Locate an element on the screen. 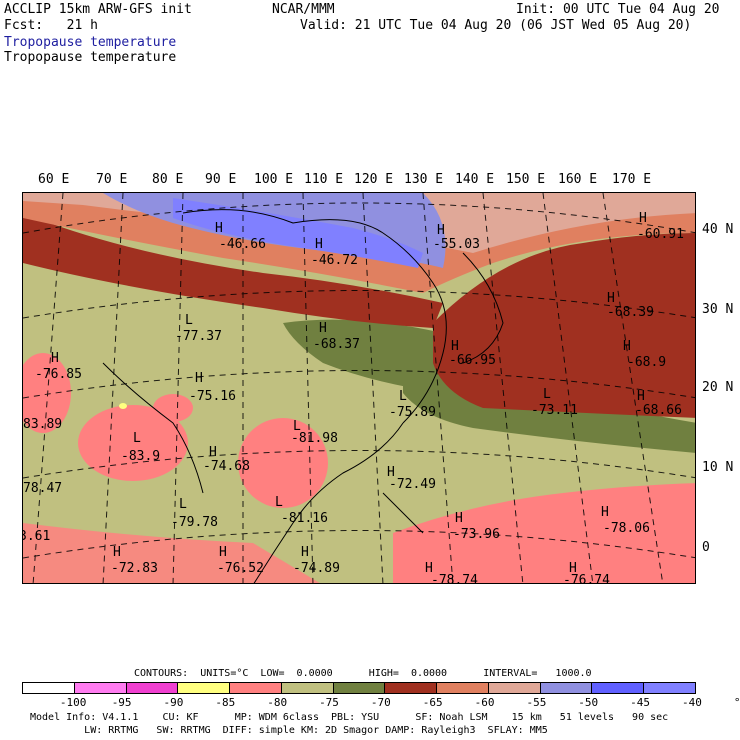 Image resolution: width=740 pixels, height=740 pixels. map-extremum-value: -72.49 is located at coordinates (412, 484).